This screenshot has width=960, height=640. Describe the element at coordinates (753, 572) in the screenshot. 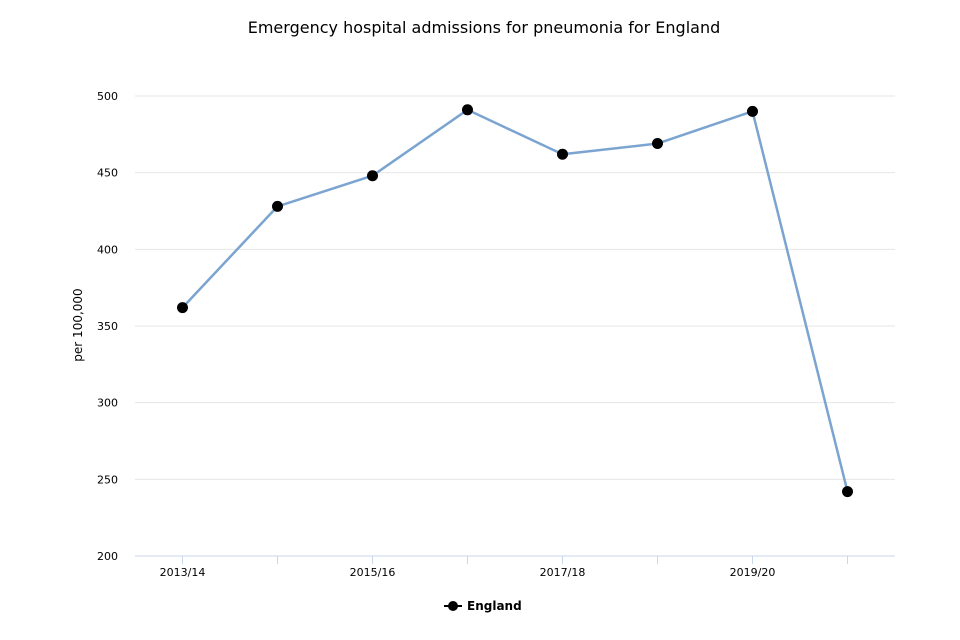

I see `x-tick-label: 2019/20` at that location.